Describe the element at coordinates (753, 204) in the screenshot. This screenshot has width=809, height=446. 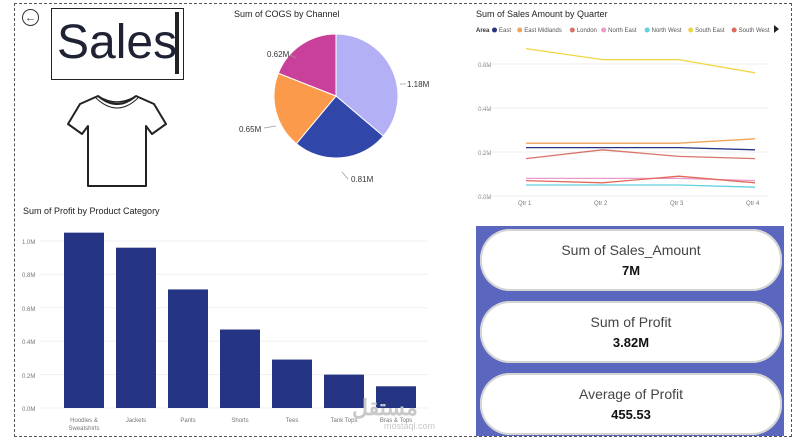
I see `line-xtick-4: Qtr 4` at that location.